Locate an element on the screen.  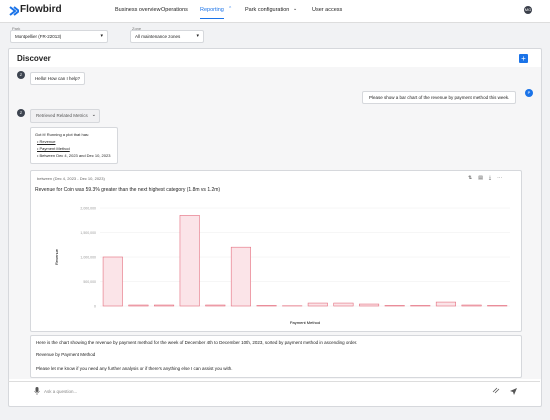
input-actions is located at coordinates (505, 391).